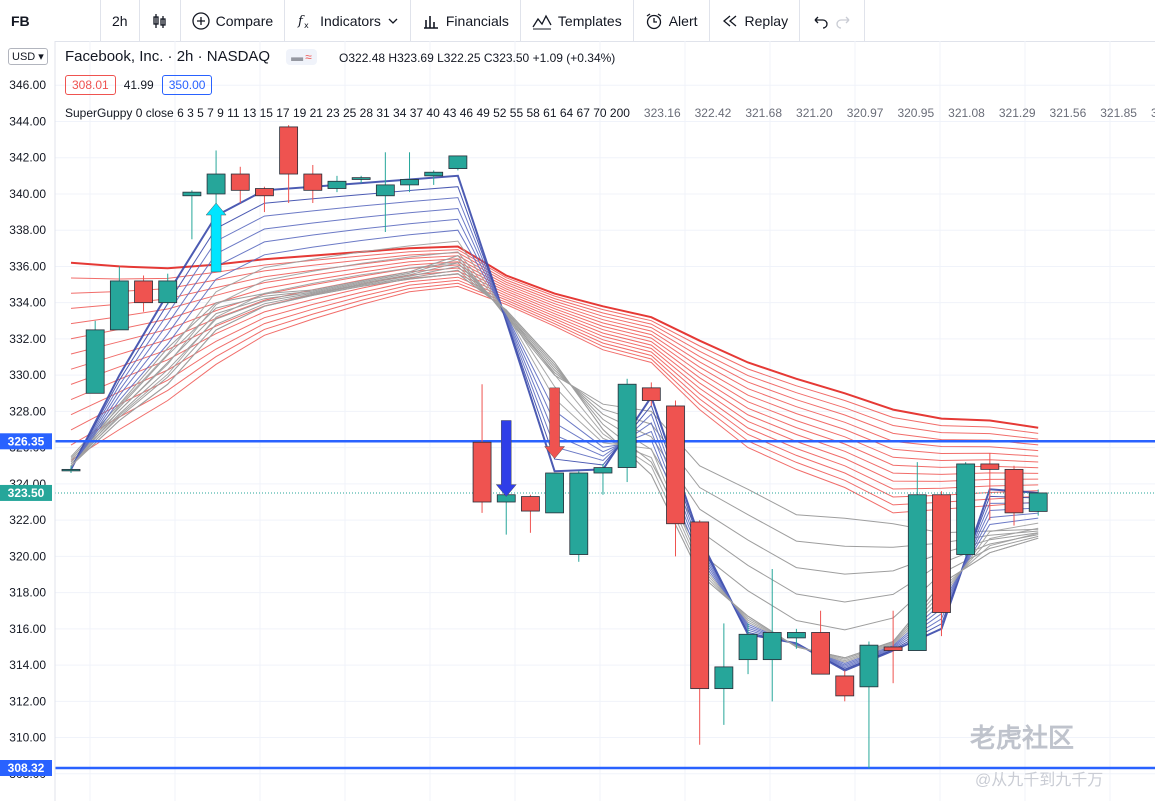 The image size is (1155, 801). Describe the element at coordinates (488, 58) in the screenshot. I see `close-label: C` at that location.